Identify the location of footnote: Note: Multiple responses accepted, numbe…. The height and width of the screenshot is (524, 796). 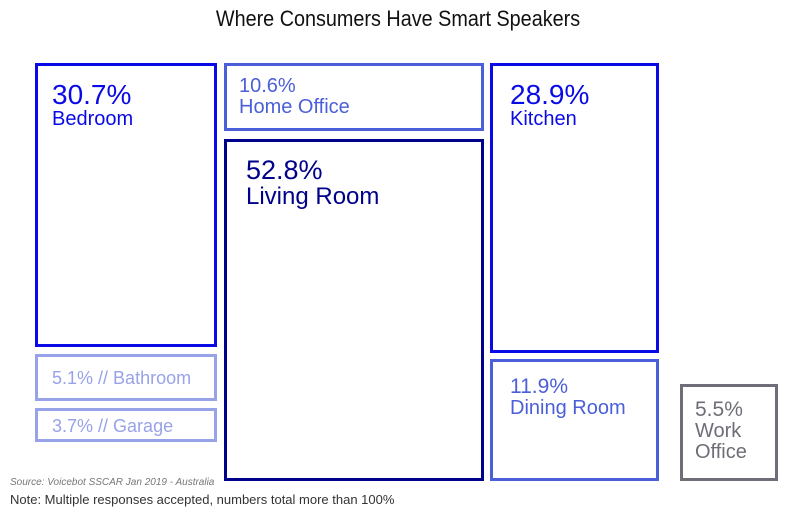
(202, 499).